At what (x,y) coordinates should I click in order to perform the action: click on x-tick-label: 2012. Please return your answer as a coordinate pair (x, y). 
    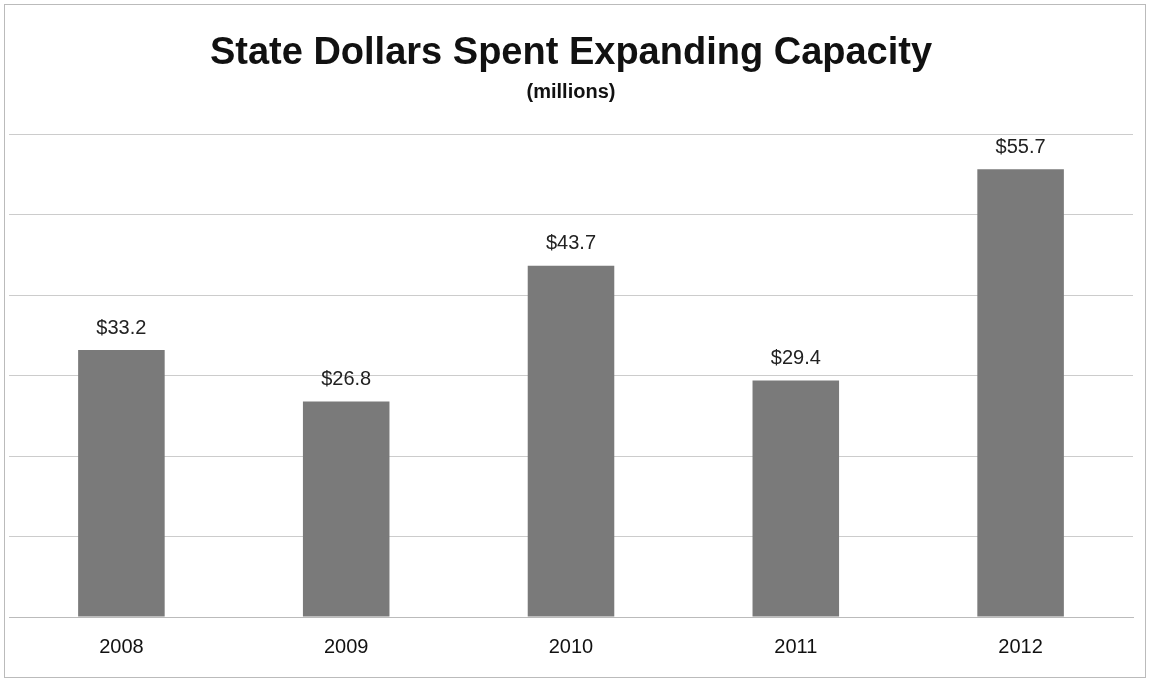
    Looking at the image, I should click on (1020, 645).